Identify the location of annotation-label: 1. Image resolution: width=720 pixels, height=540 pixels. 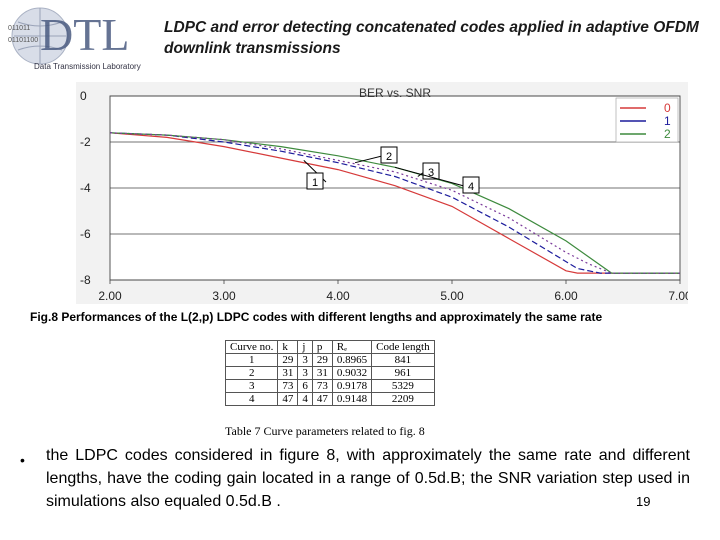
(315, 183).